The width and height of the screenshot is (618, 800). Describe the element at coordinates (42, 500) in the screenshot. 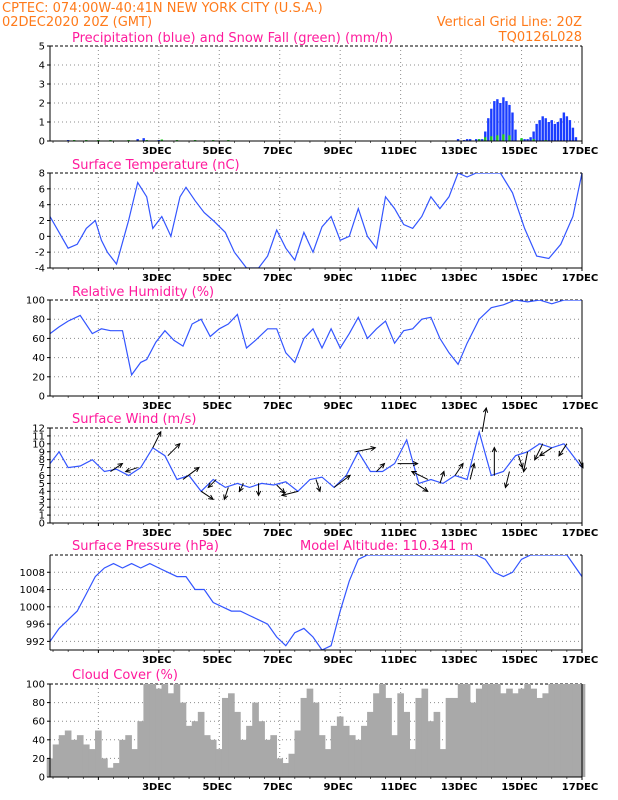

I see `y-tick-label: 3` at that location.